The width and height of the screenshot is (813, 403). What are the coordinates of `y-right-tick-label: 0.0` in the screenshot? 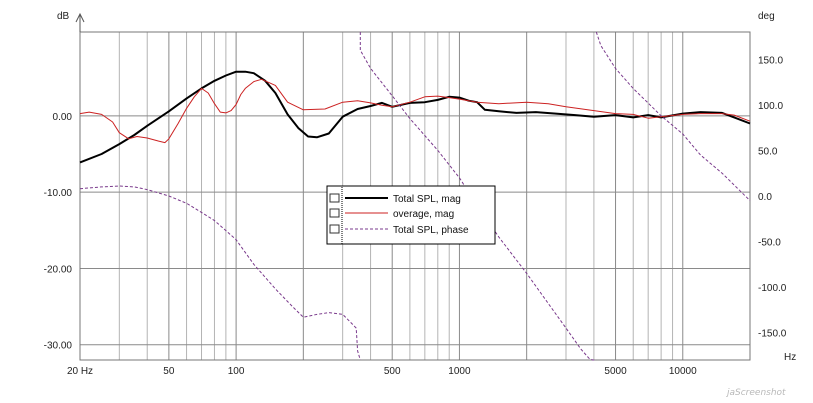 It's located at (765, 197).